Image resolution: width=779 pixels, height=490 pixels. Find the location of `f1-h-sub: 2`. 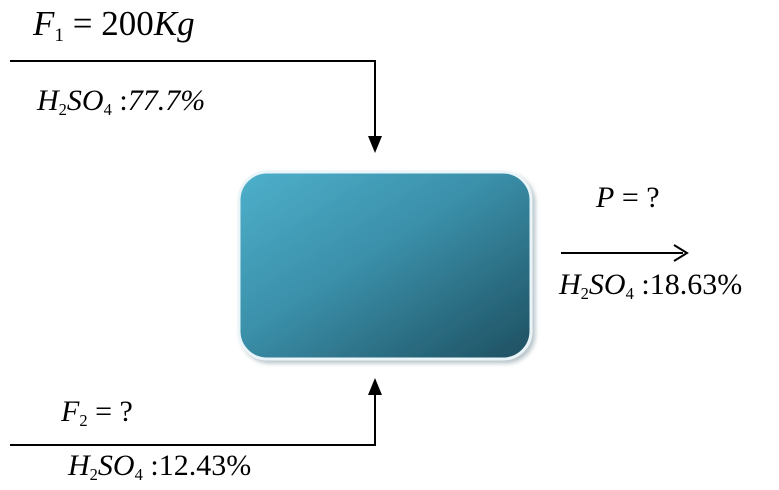

f1-h-sub: 2 is located at coordinates (62, 110).